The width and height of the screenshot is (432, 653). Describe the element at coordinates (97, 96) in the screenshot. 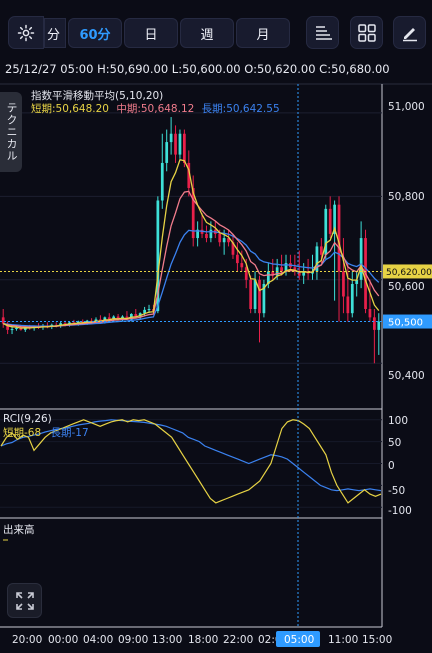

I see `ema-legend-title: 指数平滑移動平均(5,10,20)` at that location.